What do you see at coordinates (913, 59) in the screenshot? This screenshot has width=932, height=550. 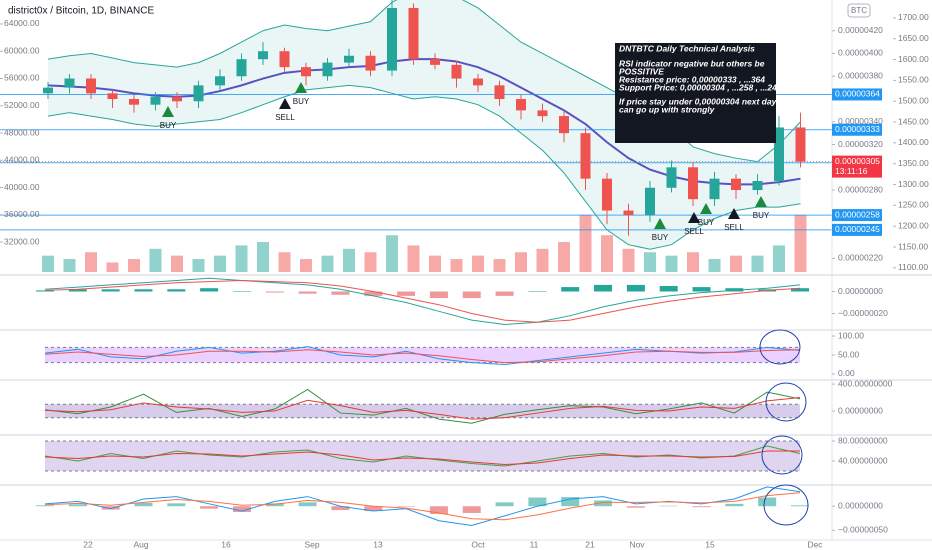 I see `far-tick-label: 1600.00` at bounding box center [913, 59].